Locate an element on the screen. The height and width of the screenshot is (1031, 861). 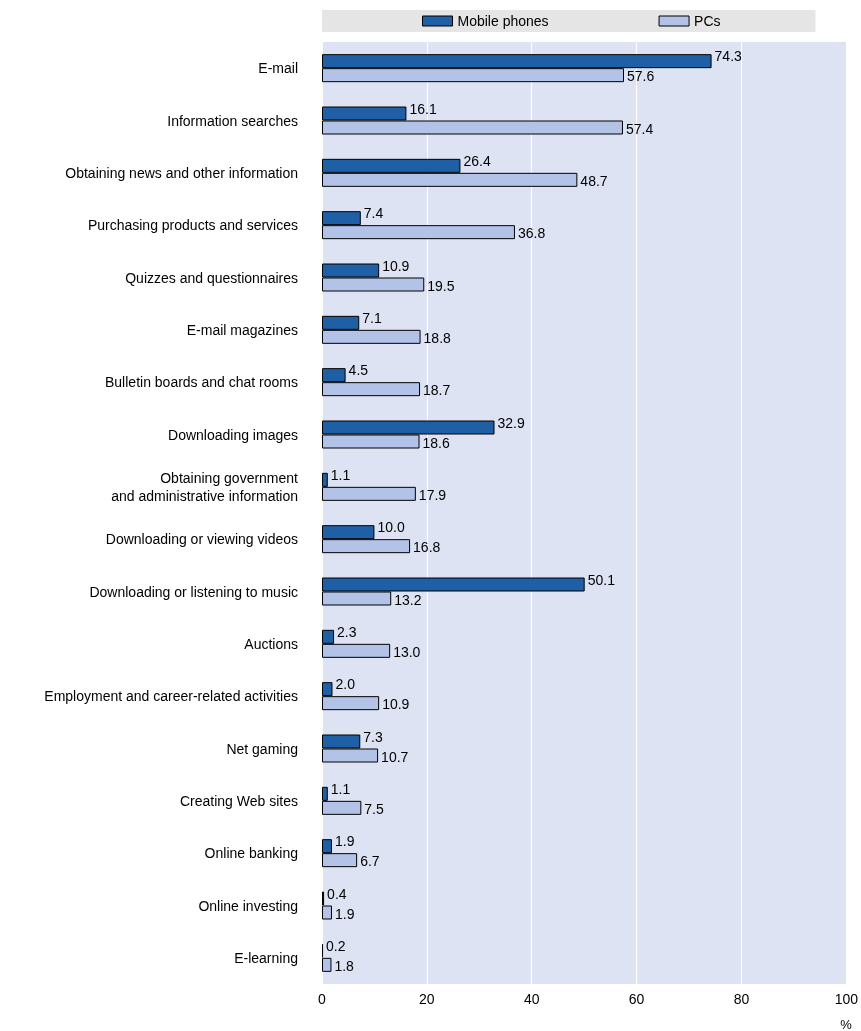
data-label: 7.5 is located at coordinates (374, 808).